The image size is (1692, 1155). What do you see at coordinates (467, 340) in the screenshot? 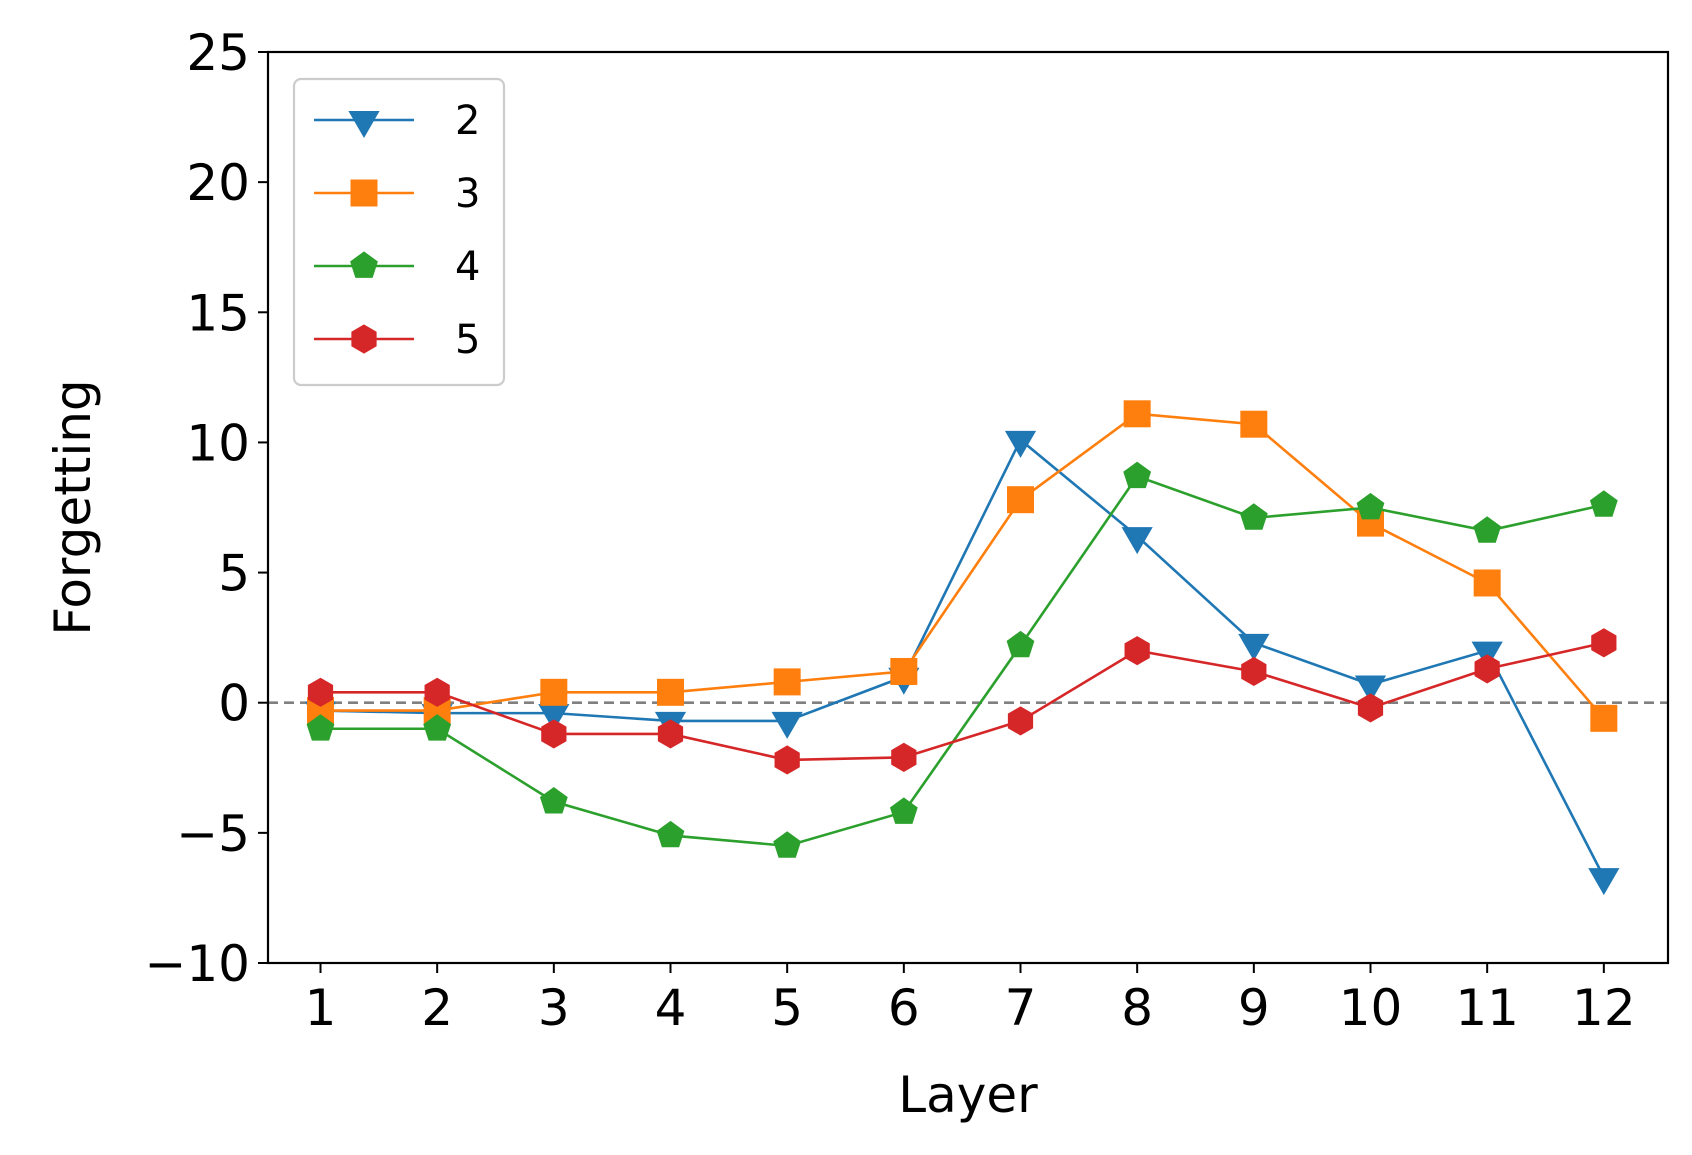
I see `legend-label: 5` at bounding box center [467, 340].